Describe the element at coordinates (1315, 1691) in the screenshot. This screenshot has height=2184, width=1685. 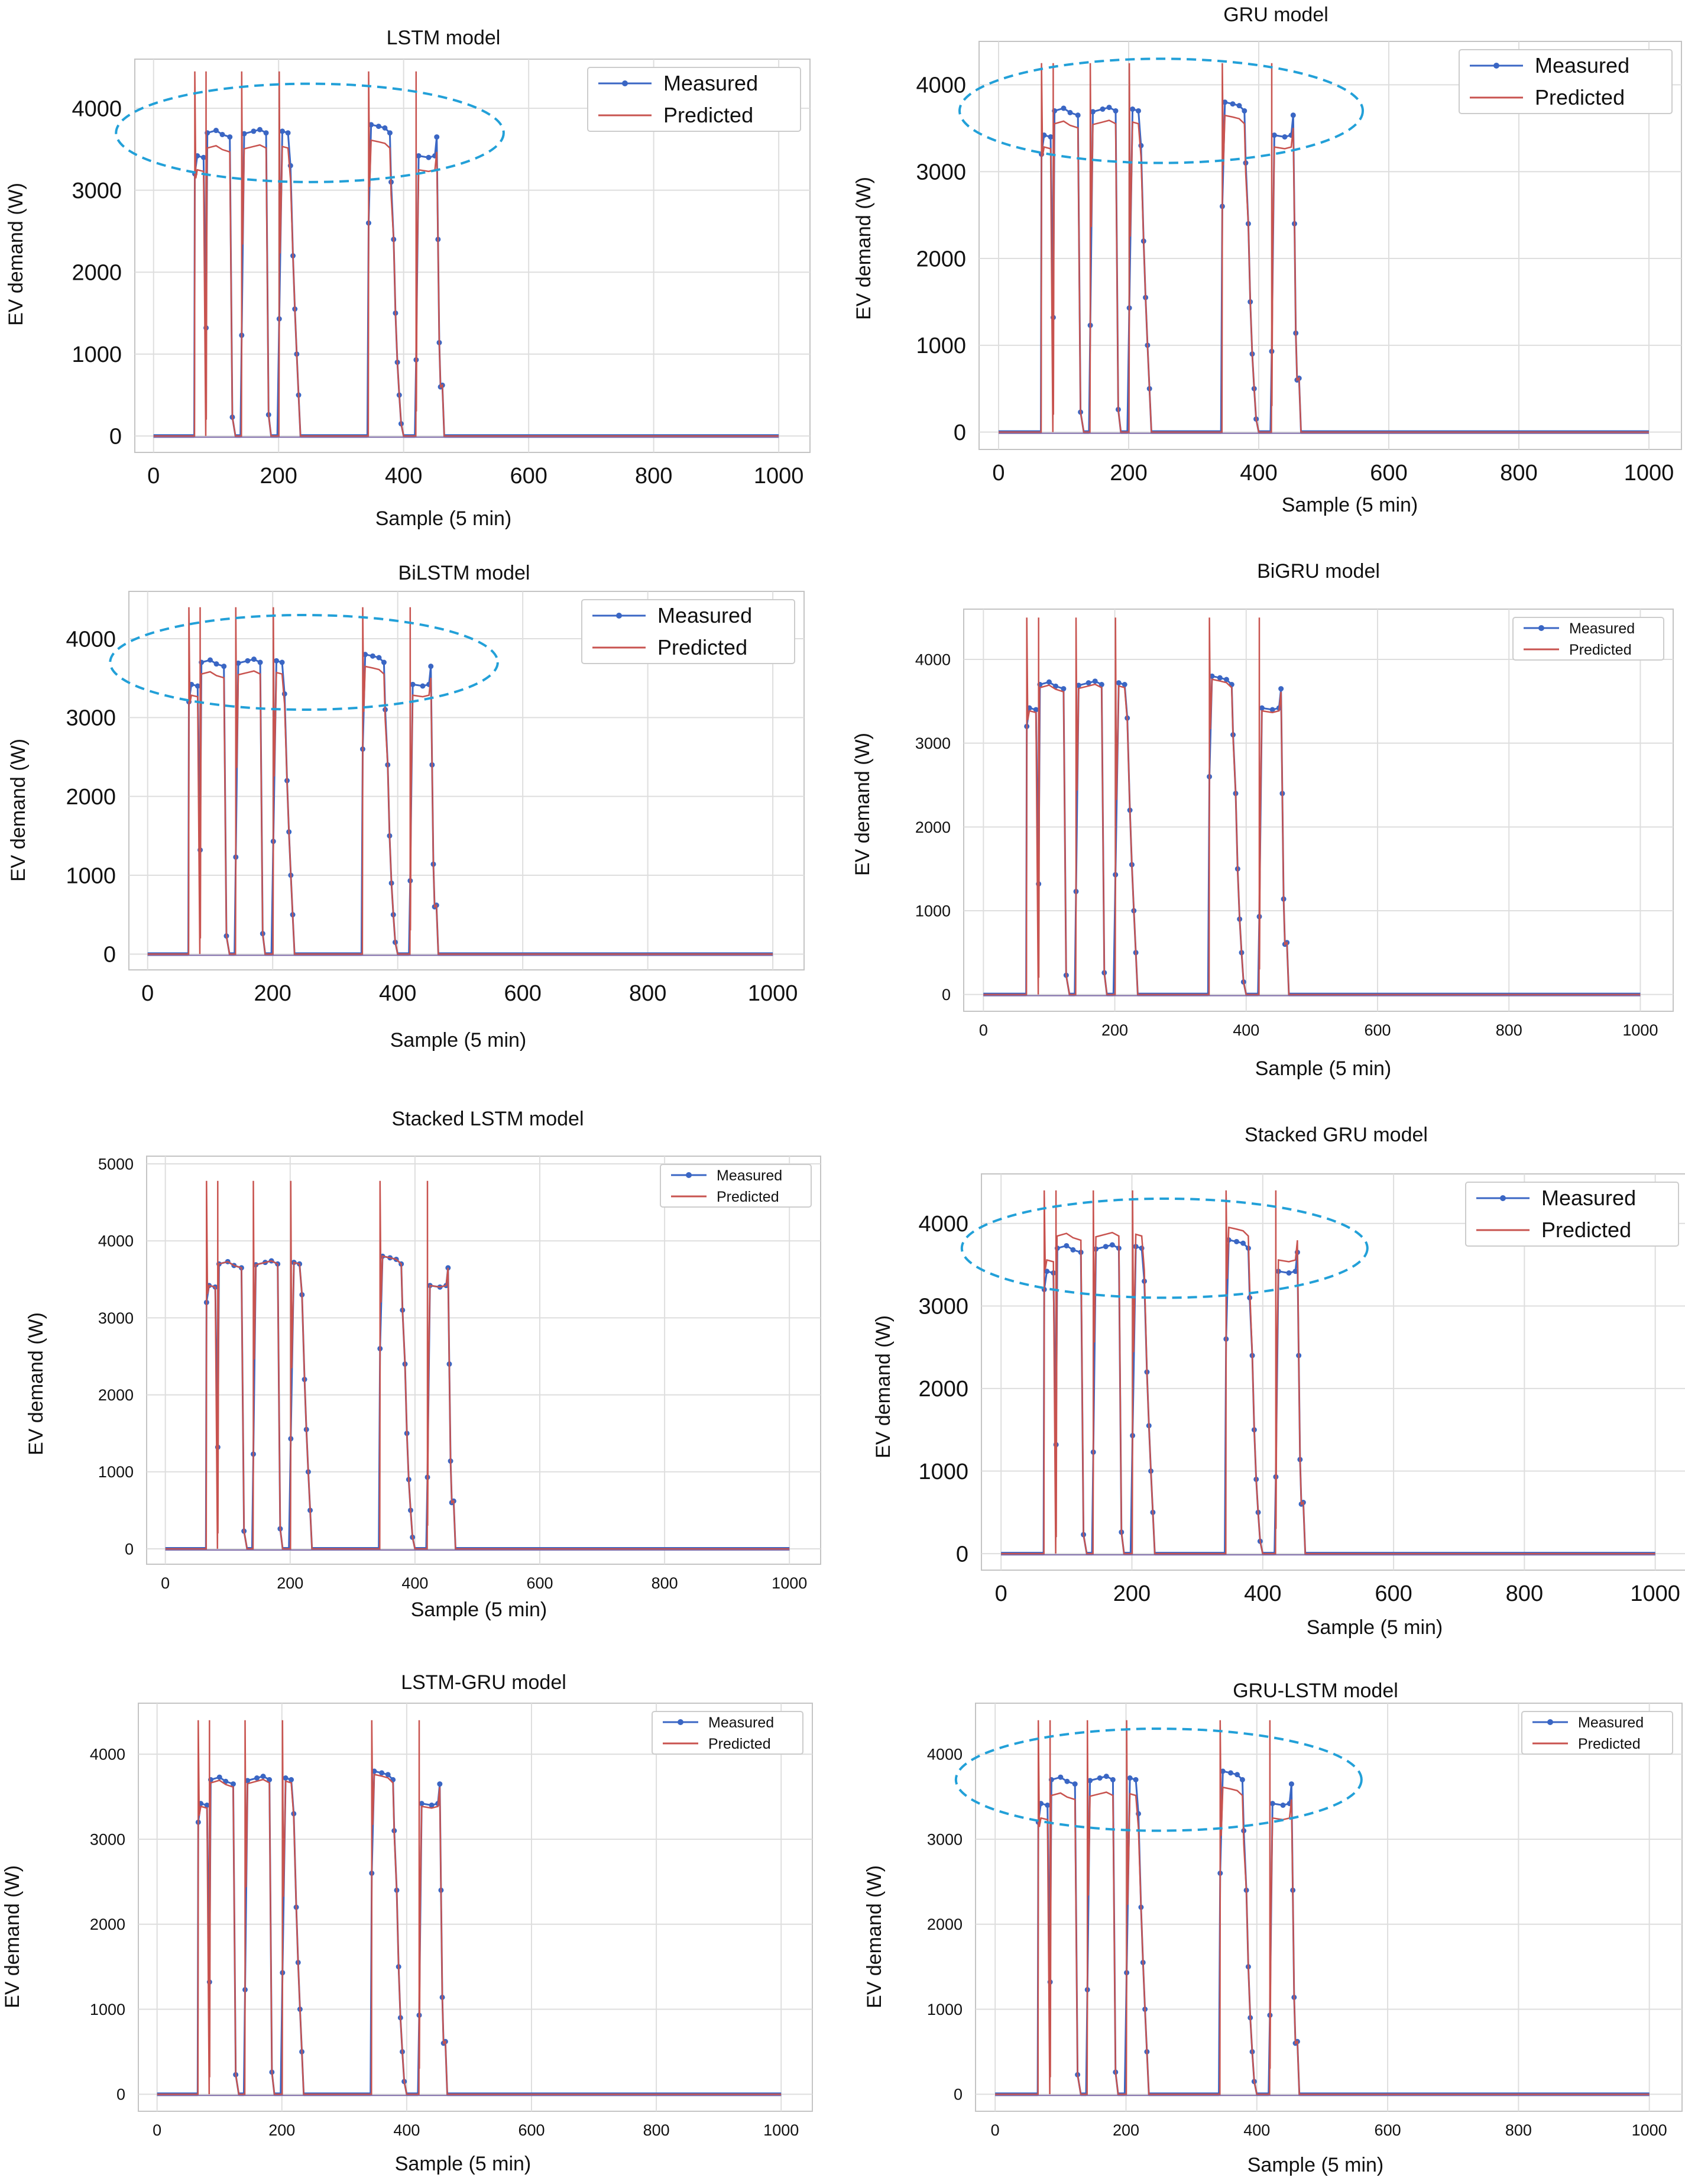
I see `chart-title: GRU-LSTM model` at that location.